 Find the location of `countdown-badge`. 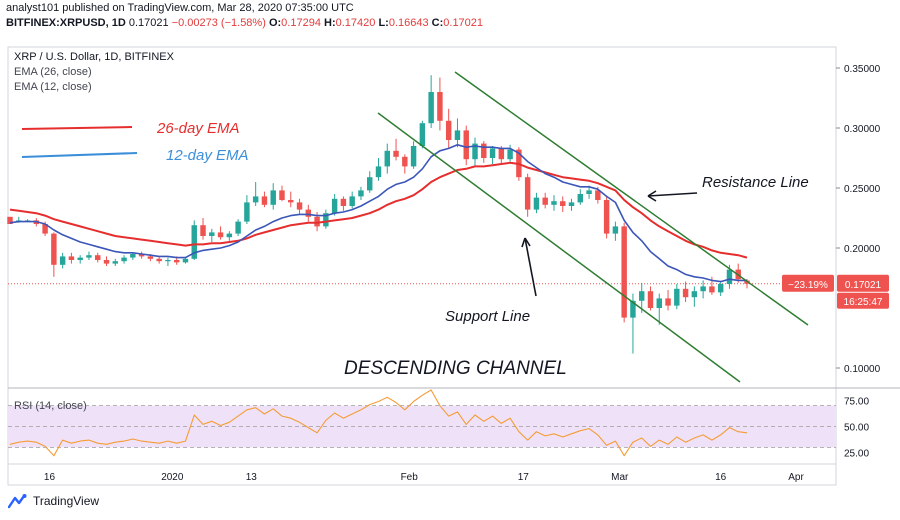

countdown-badge is located at coordinates (863, 300).